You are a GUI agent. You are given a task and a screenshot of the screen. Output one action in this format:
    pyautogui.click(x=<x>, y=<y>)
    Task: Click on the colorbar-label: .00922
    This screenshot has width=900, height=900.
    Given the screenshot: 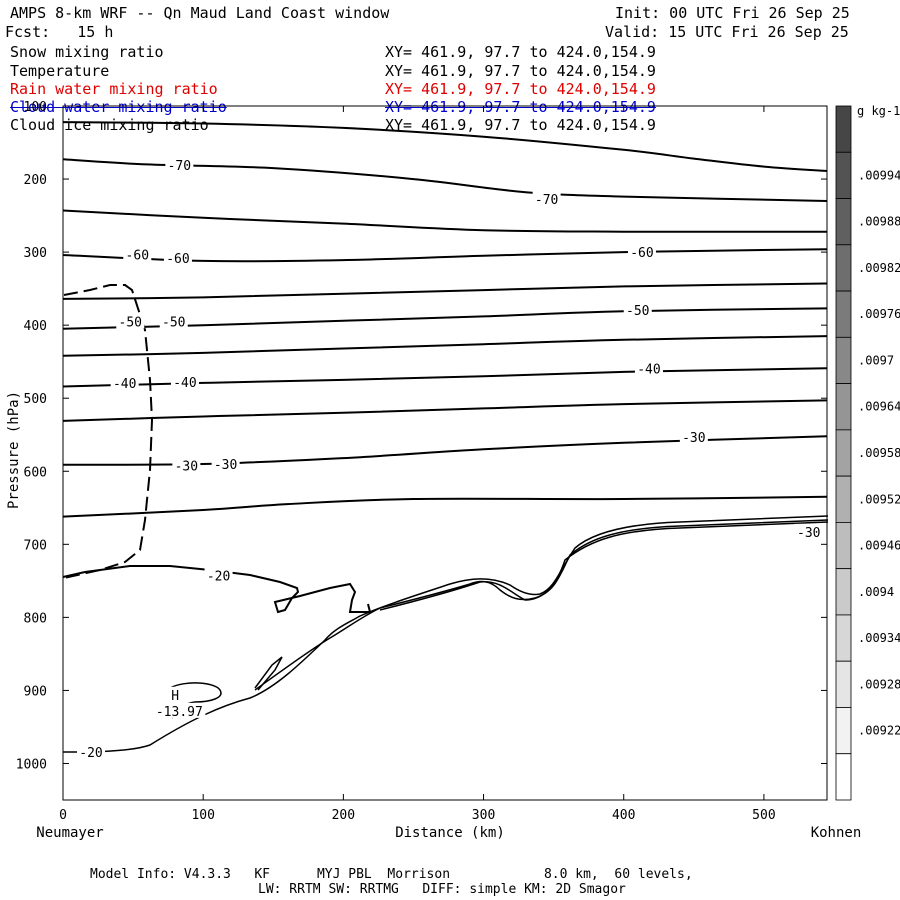 What is the action you would take?
    pyautogui.click(x=879, y=731)
    